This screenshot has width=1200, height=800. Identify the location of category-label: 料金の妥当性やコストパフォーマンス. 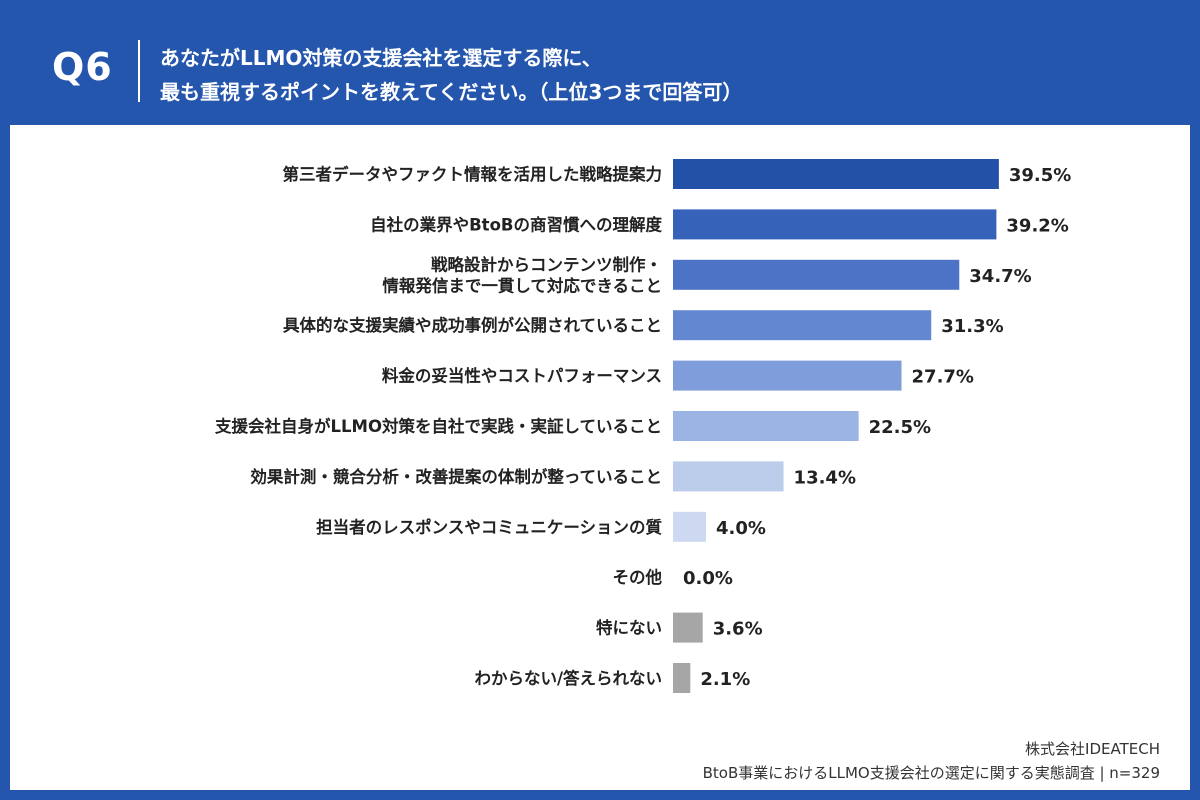
(522, 376).